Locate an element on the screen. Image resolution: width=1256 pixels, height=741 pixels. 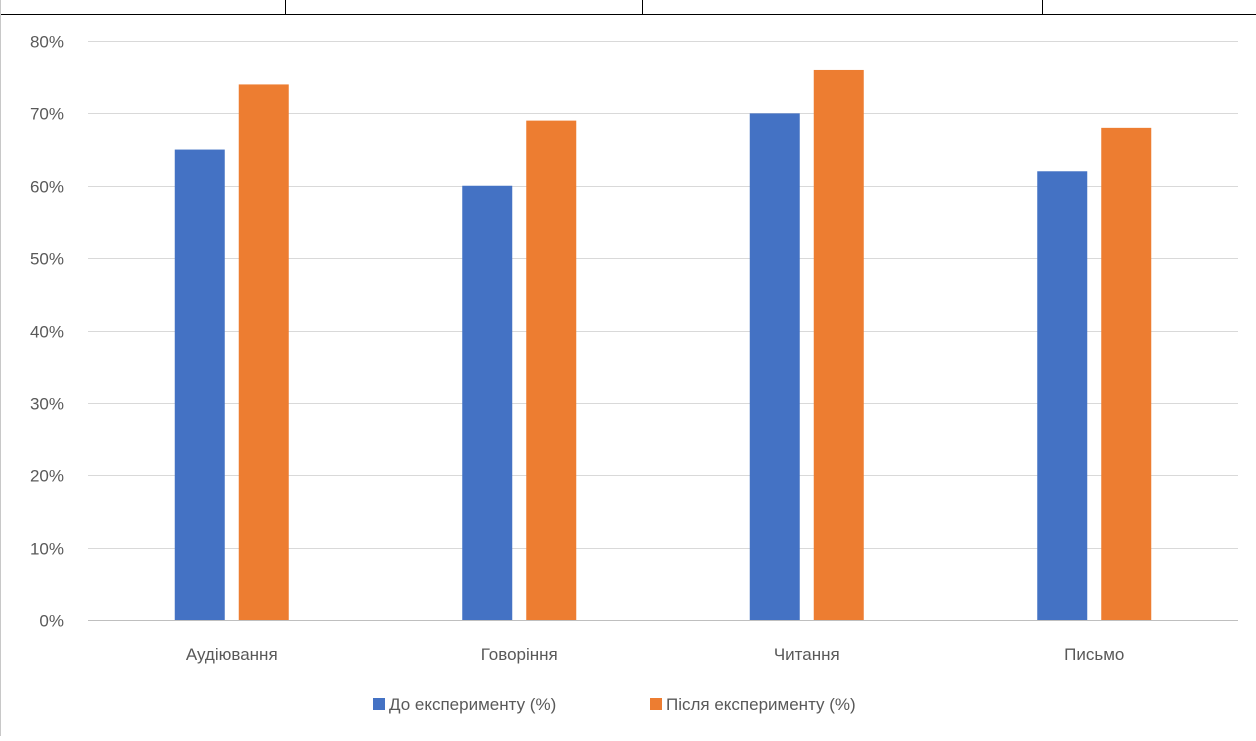
y-tick-label: 40% is located at coordinates (47, 332).